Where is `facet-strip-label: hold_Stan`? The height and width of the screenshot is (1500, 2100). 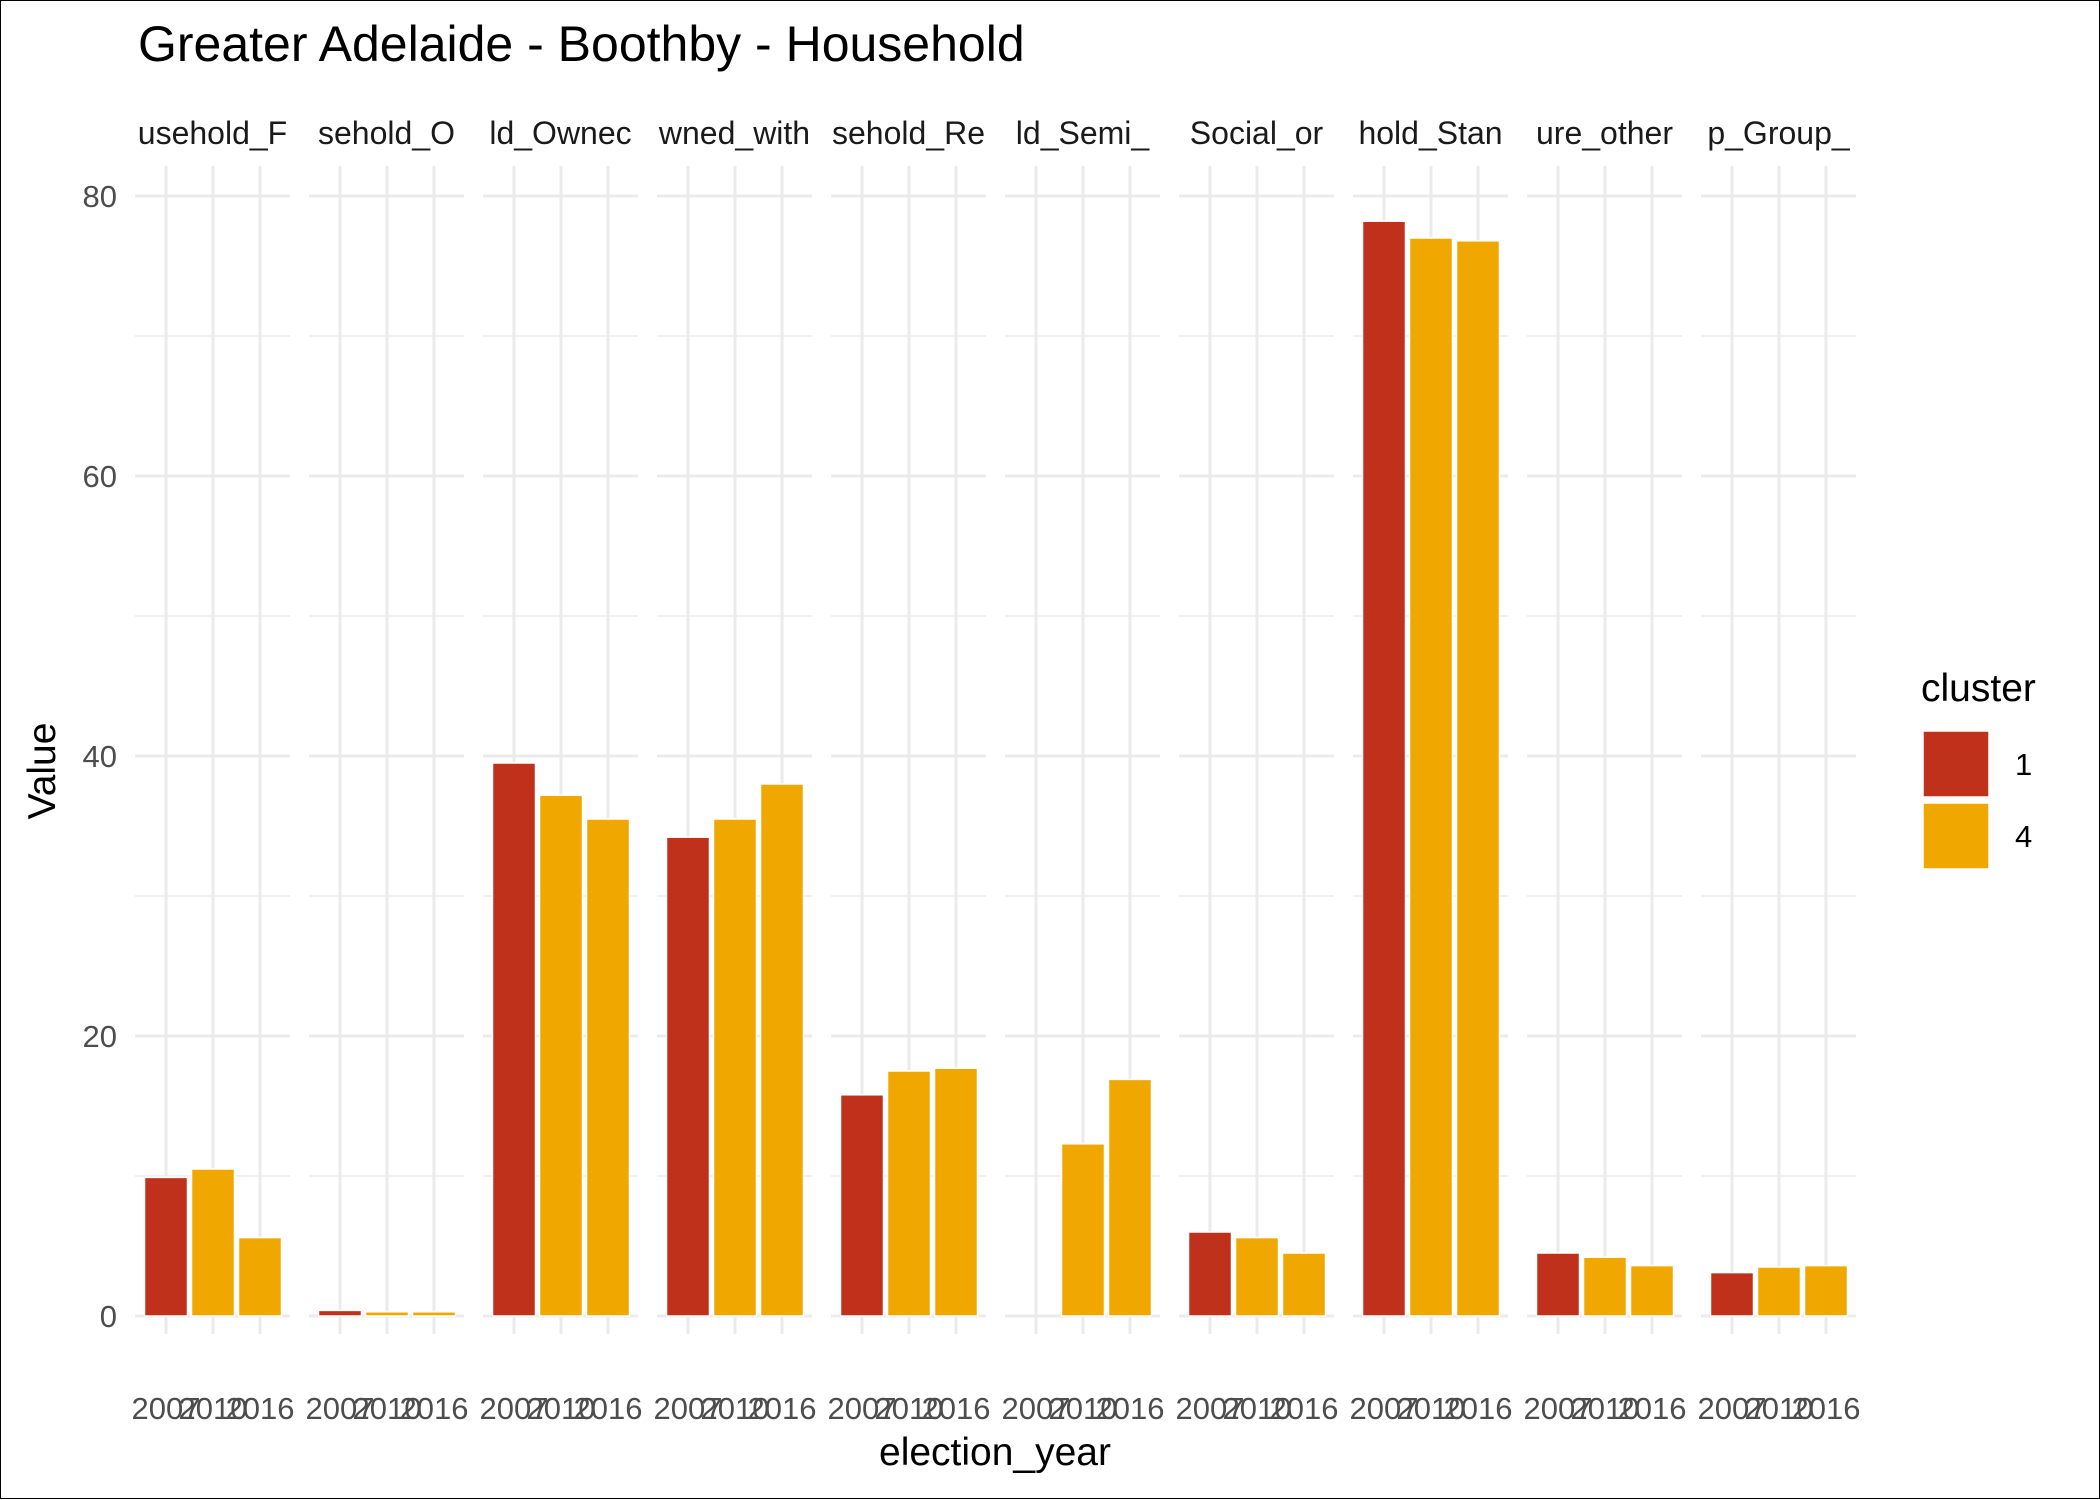
facet-strip-label: hold_Stan is located at coordinates (1430, 133).